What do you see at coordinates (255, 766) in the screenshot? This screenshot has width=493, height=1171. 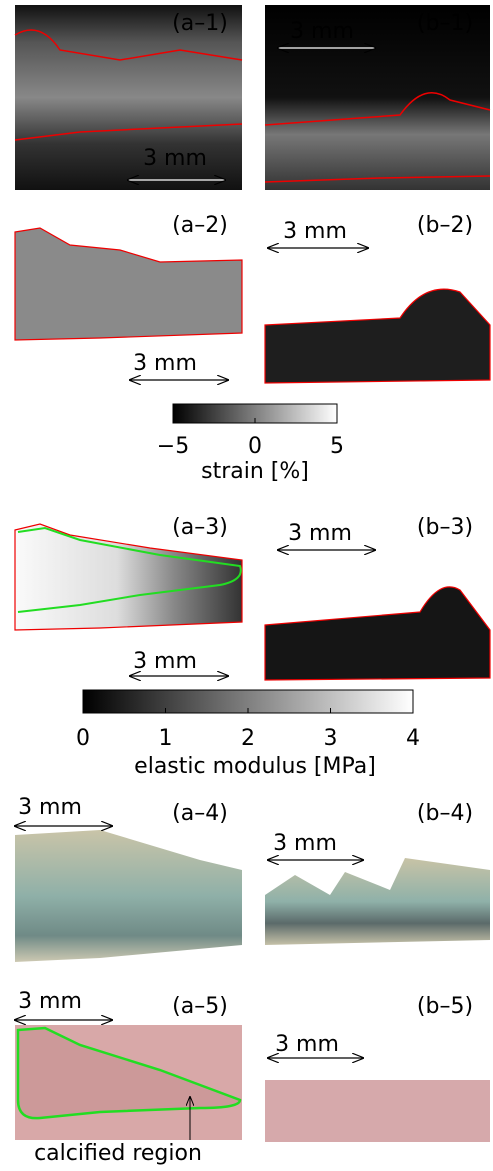 I see `colorbar-label: elastic modulus [MPa]` at bounding box center [255, 766].